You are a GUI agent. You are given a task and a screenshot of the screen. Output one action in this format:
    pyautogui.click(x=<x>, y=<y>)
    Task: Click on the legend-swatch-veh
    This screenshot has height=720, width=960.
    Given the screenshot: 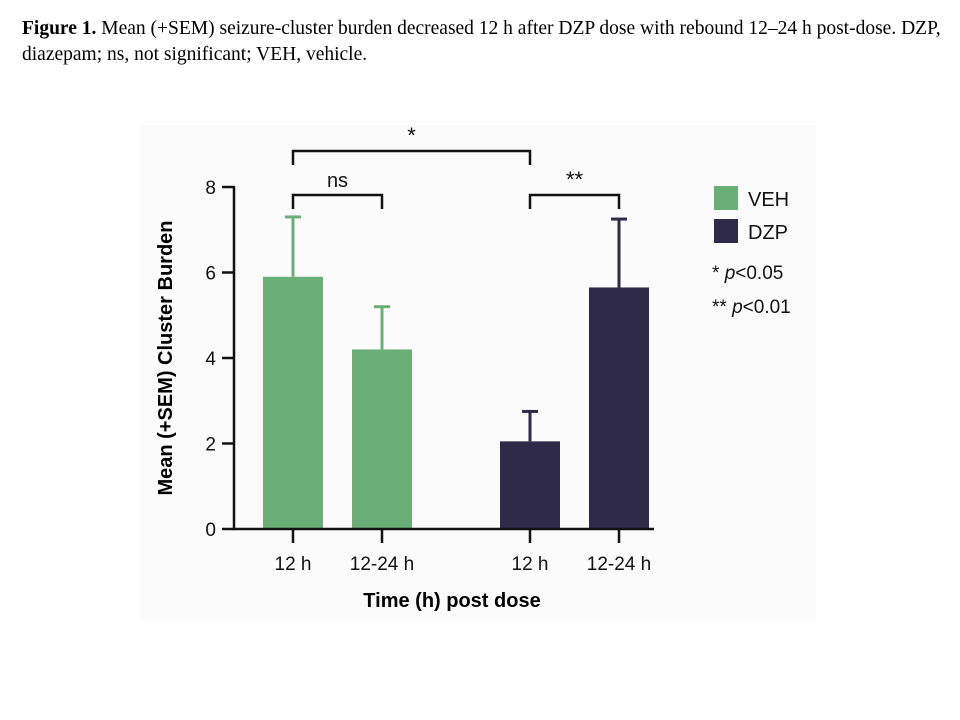 What is the action you would take?
    pyautogui.click(x=726, y=198)
    